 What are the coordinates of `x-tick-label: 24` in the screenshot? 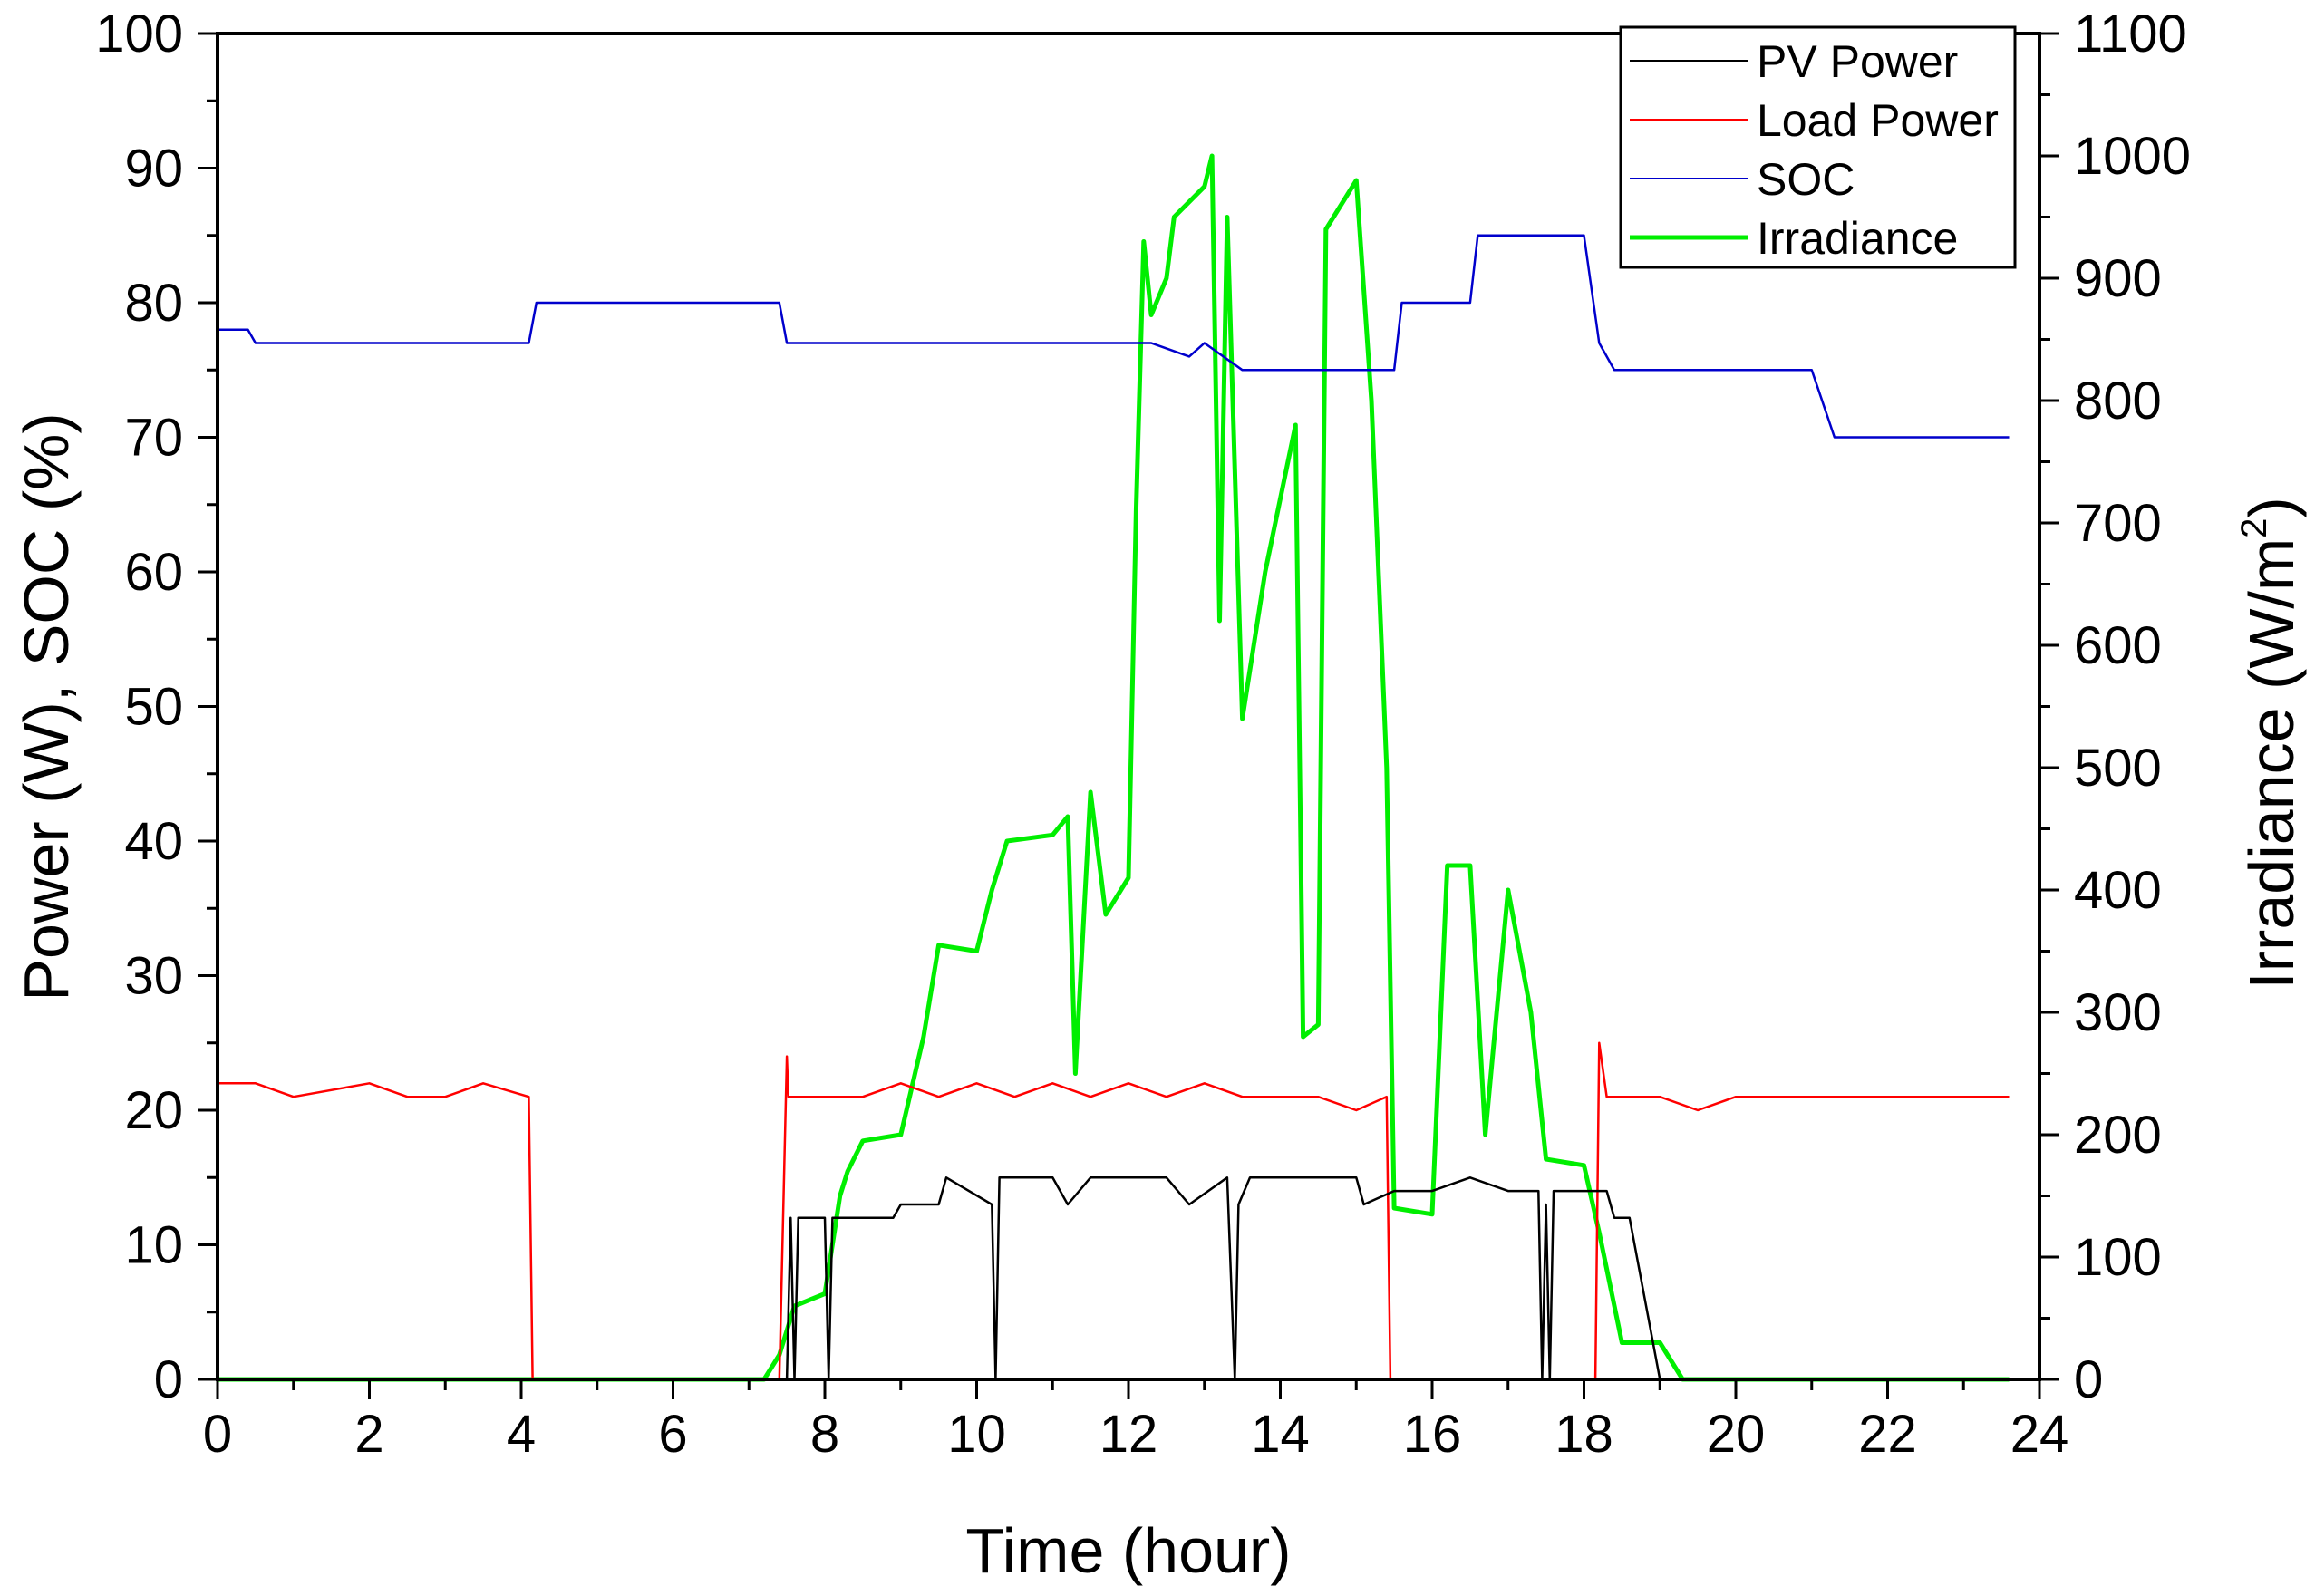 It's located at (2039, 1434).